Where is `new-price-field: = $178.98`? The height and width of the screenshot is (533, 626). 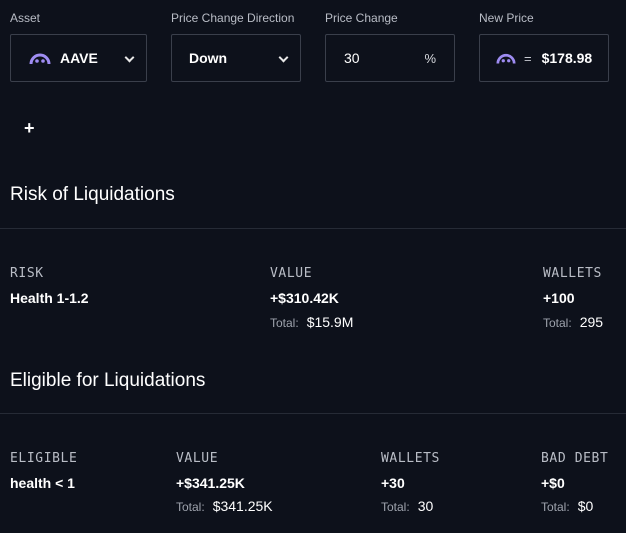 new-price-field: = $178.98 is located at coordinates (544, 58).